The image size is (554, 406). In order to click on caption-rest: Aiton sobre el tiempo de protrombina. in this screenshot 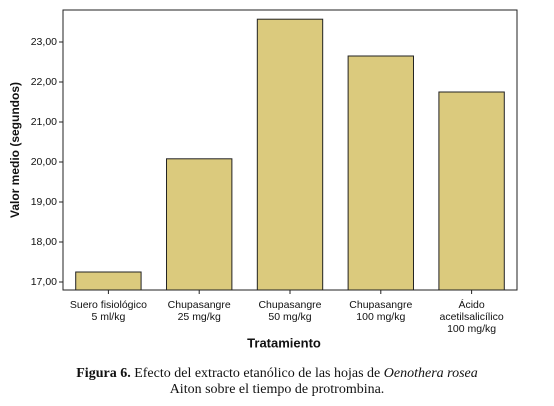, I will do `click(277, 389)`.